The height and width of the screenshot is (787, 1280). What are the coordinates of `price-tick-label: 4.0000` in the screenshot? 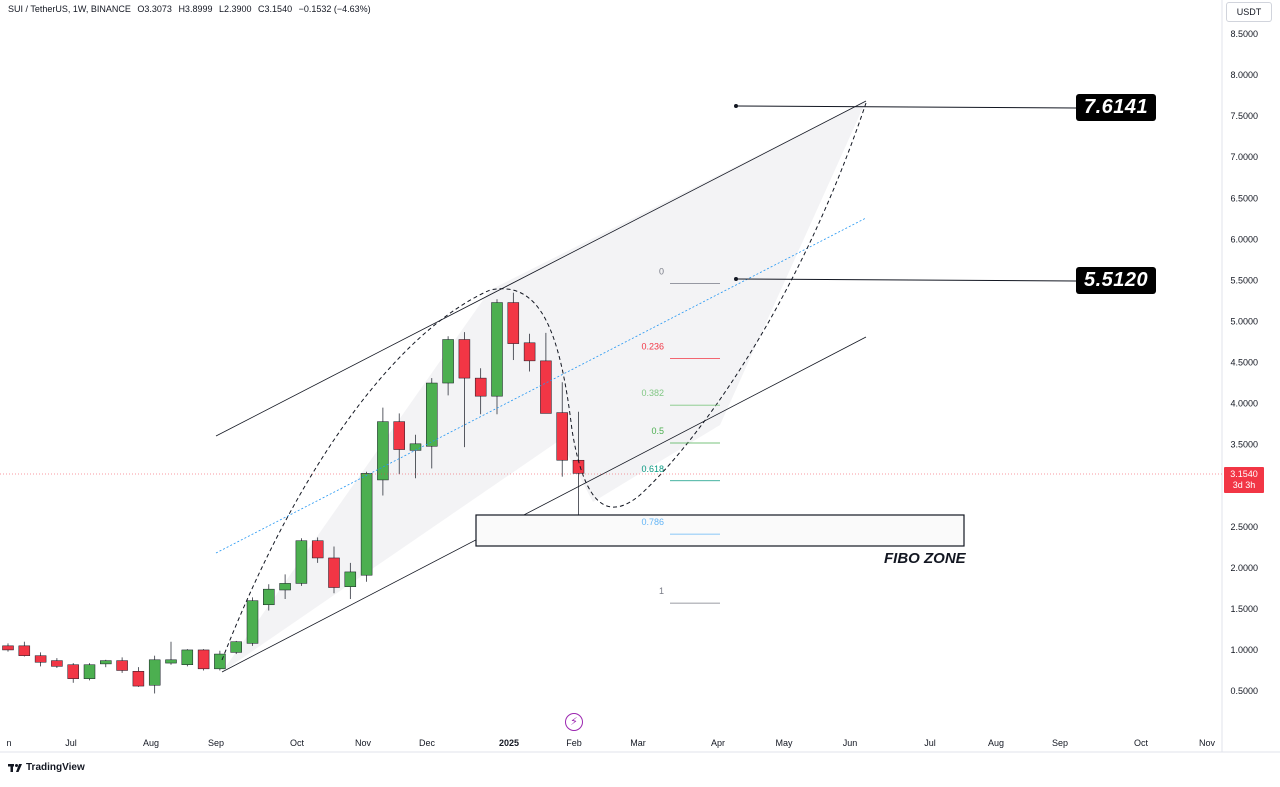 It's located at (1244, 404).